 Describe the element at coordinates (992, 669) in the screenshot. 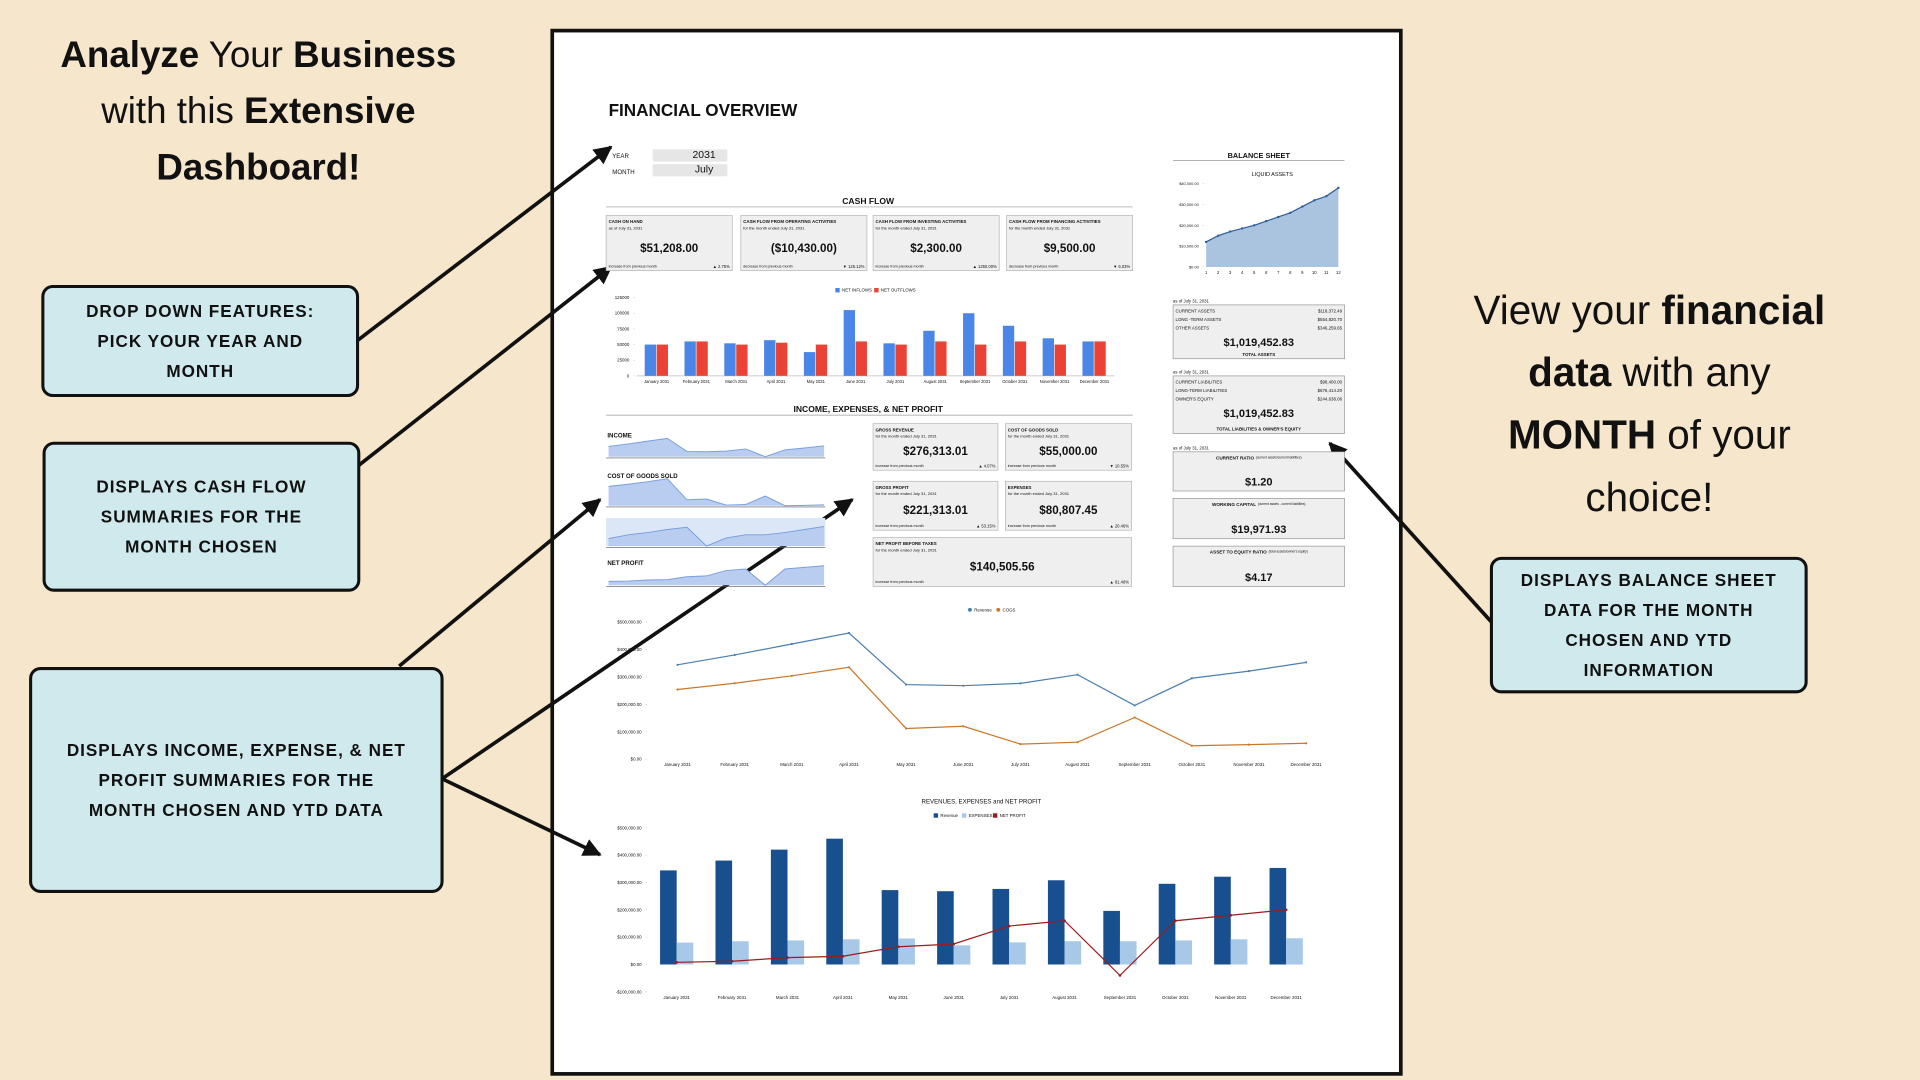

I see `line` at that location.